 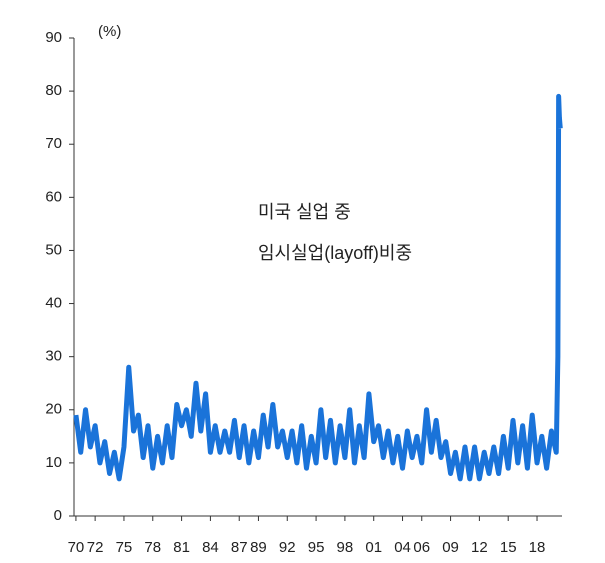 What do you see at coordinates (508, 547) in the screenshot?
I see `x-tick-label: 15` at bounding box center [508, 547].